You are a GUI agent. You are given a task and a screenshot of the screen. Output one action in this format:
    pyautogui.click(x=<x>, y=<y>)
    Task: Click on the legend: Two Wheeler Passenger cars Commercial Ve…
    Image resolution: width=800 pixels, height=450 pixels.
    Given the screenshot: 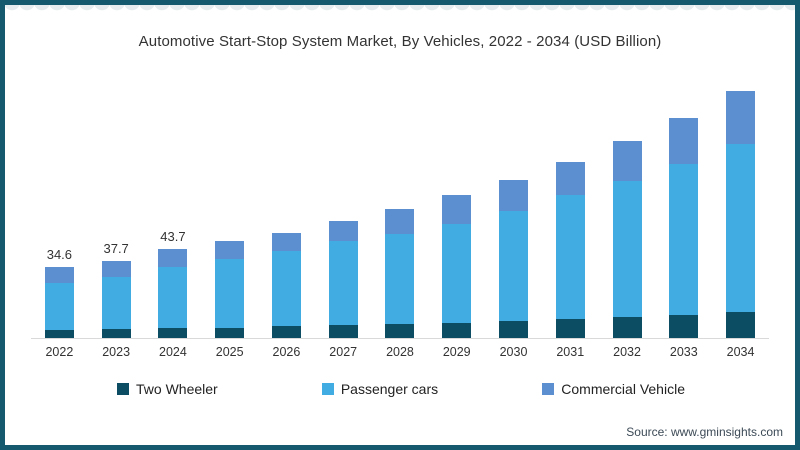 What is the action you would take?
    pyautogui.click(x=401, y=389)
    